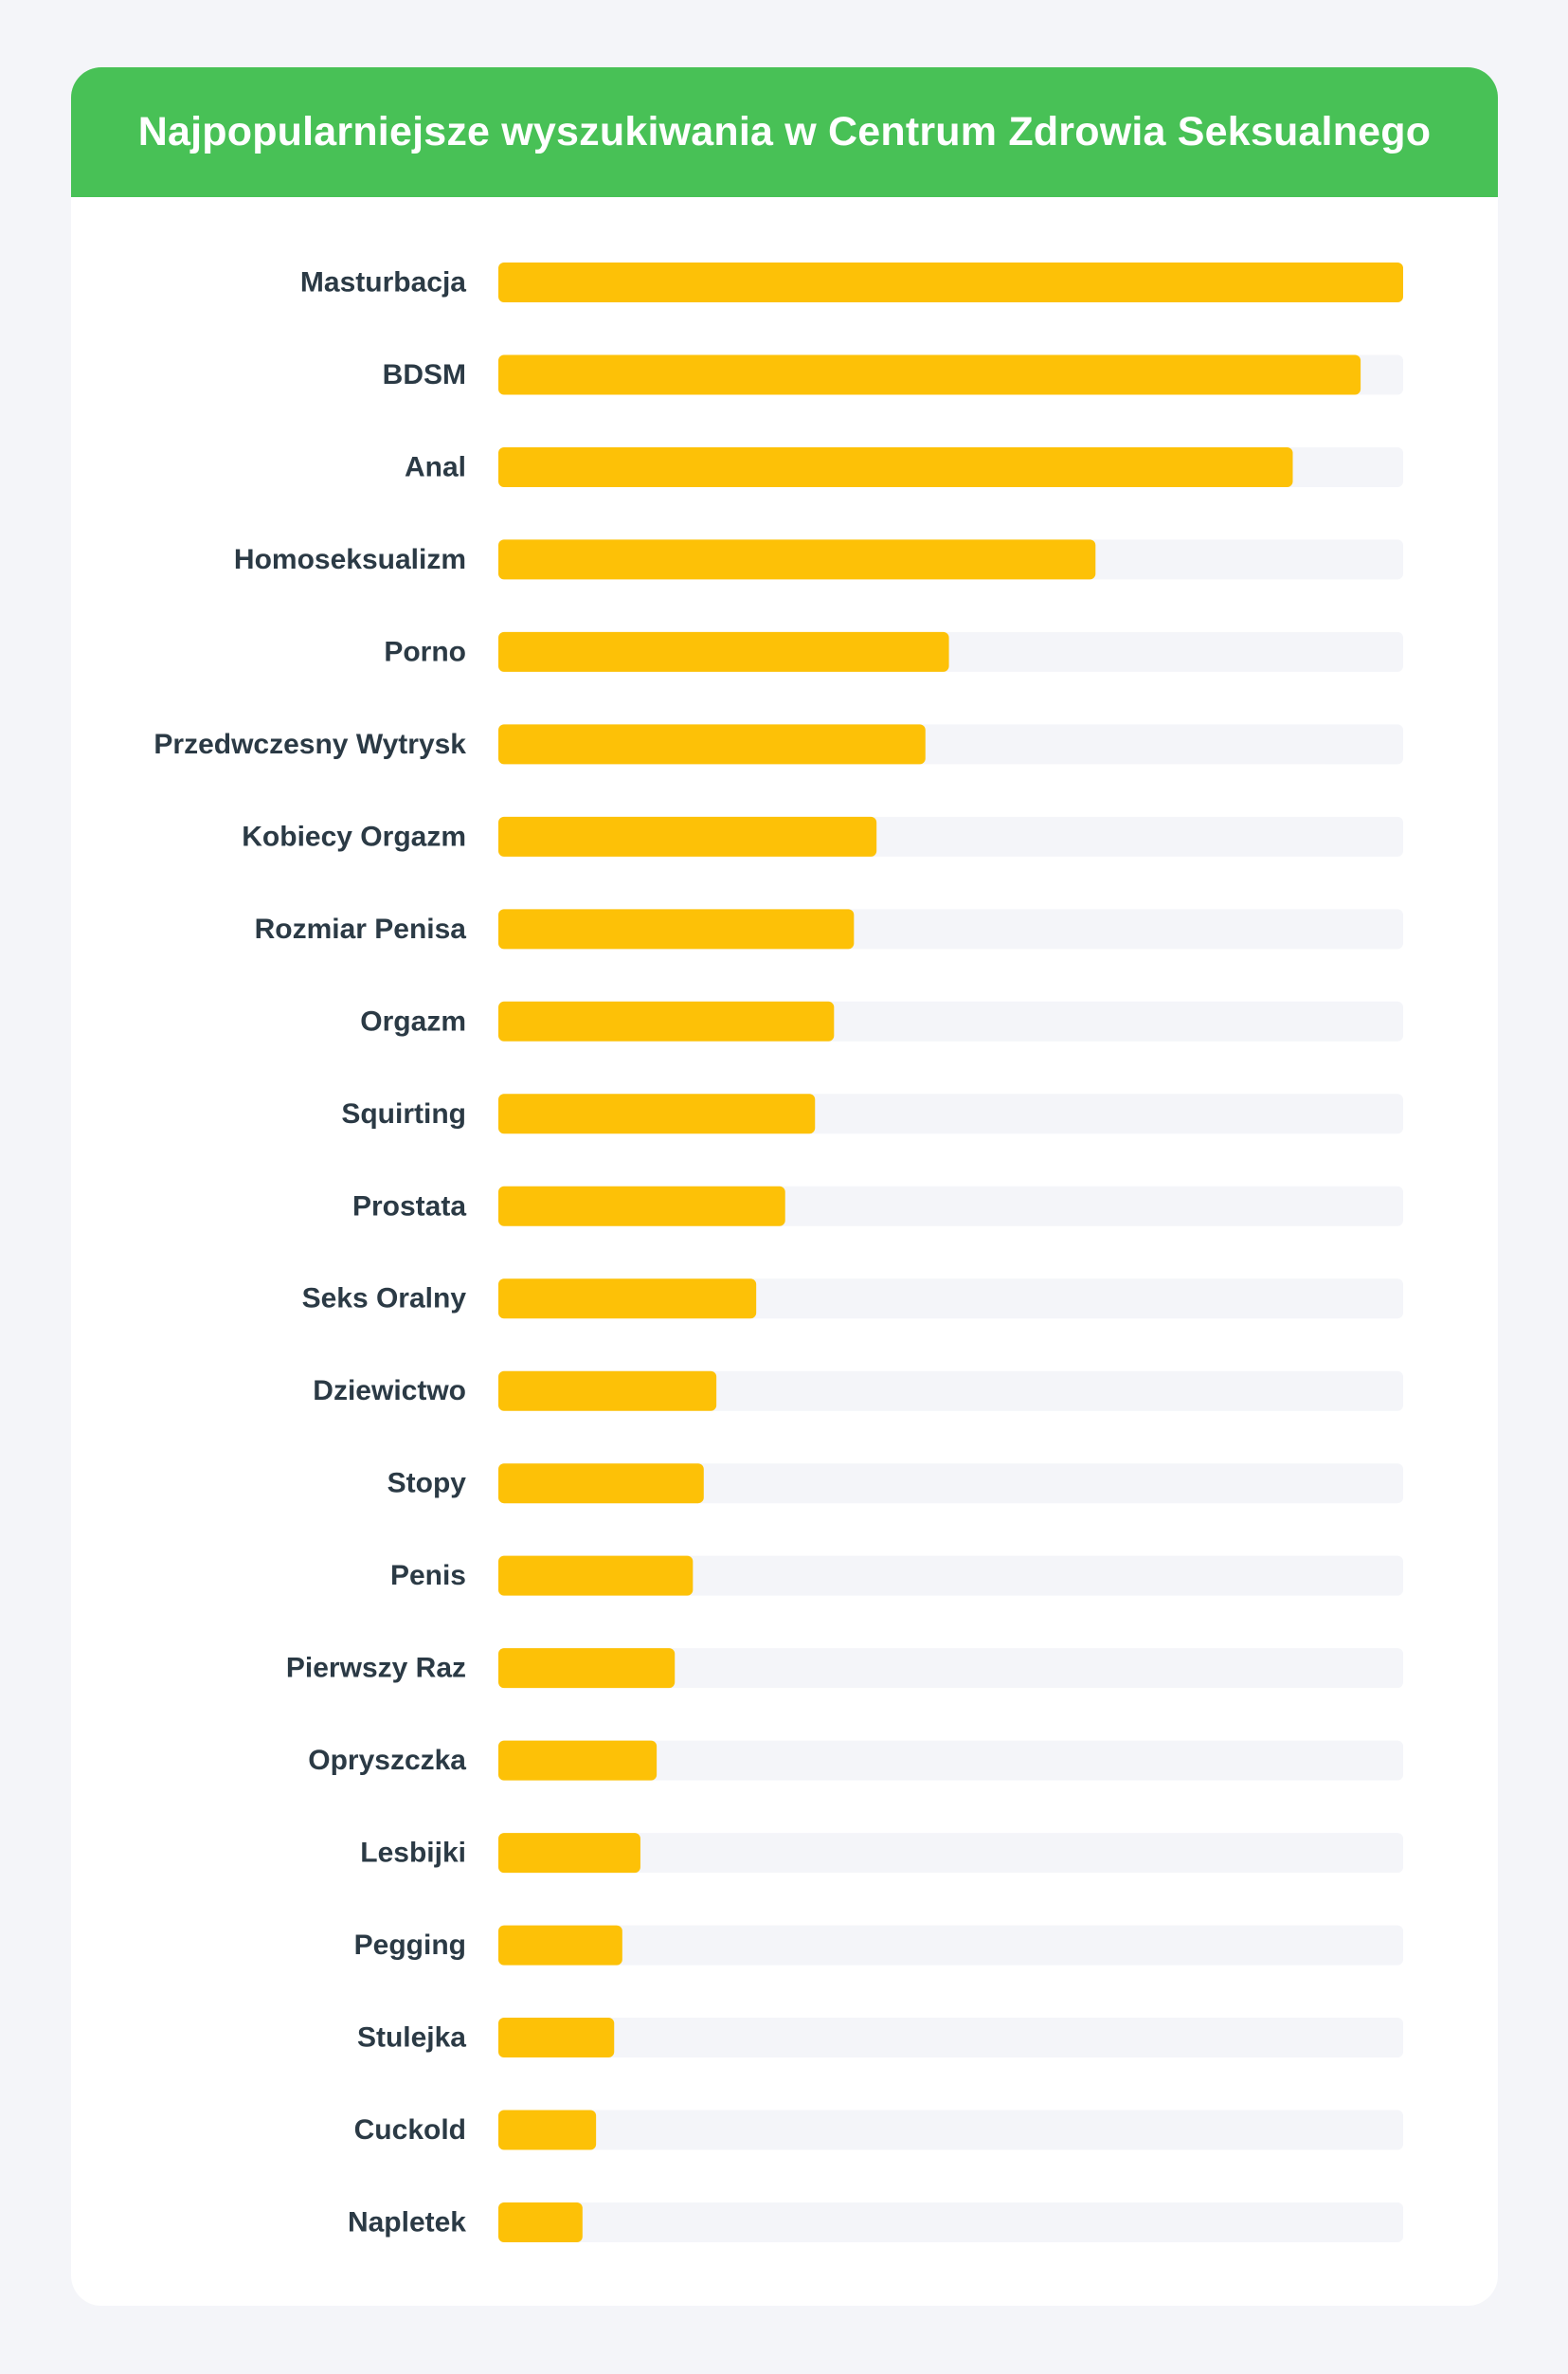  What do you see at coordinates (383, 283) in the screenshot?
I see `category-label: Masturbacja` at bounding box center [383, 283].